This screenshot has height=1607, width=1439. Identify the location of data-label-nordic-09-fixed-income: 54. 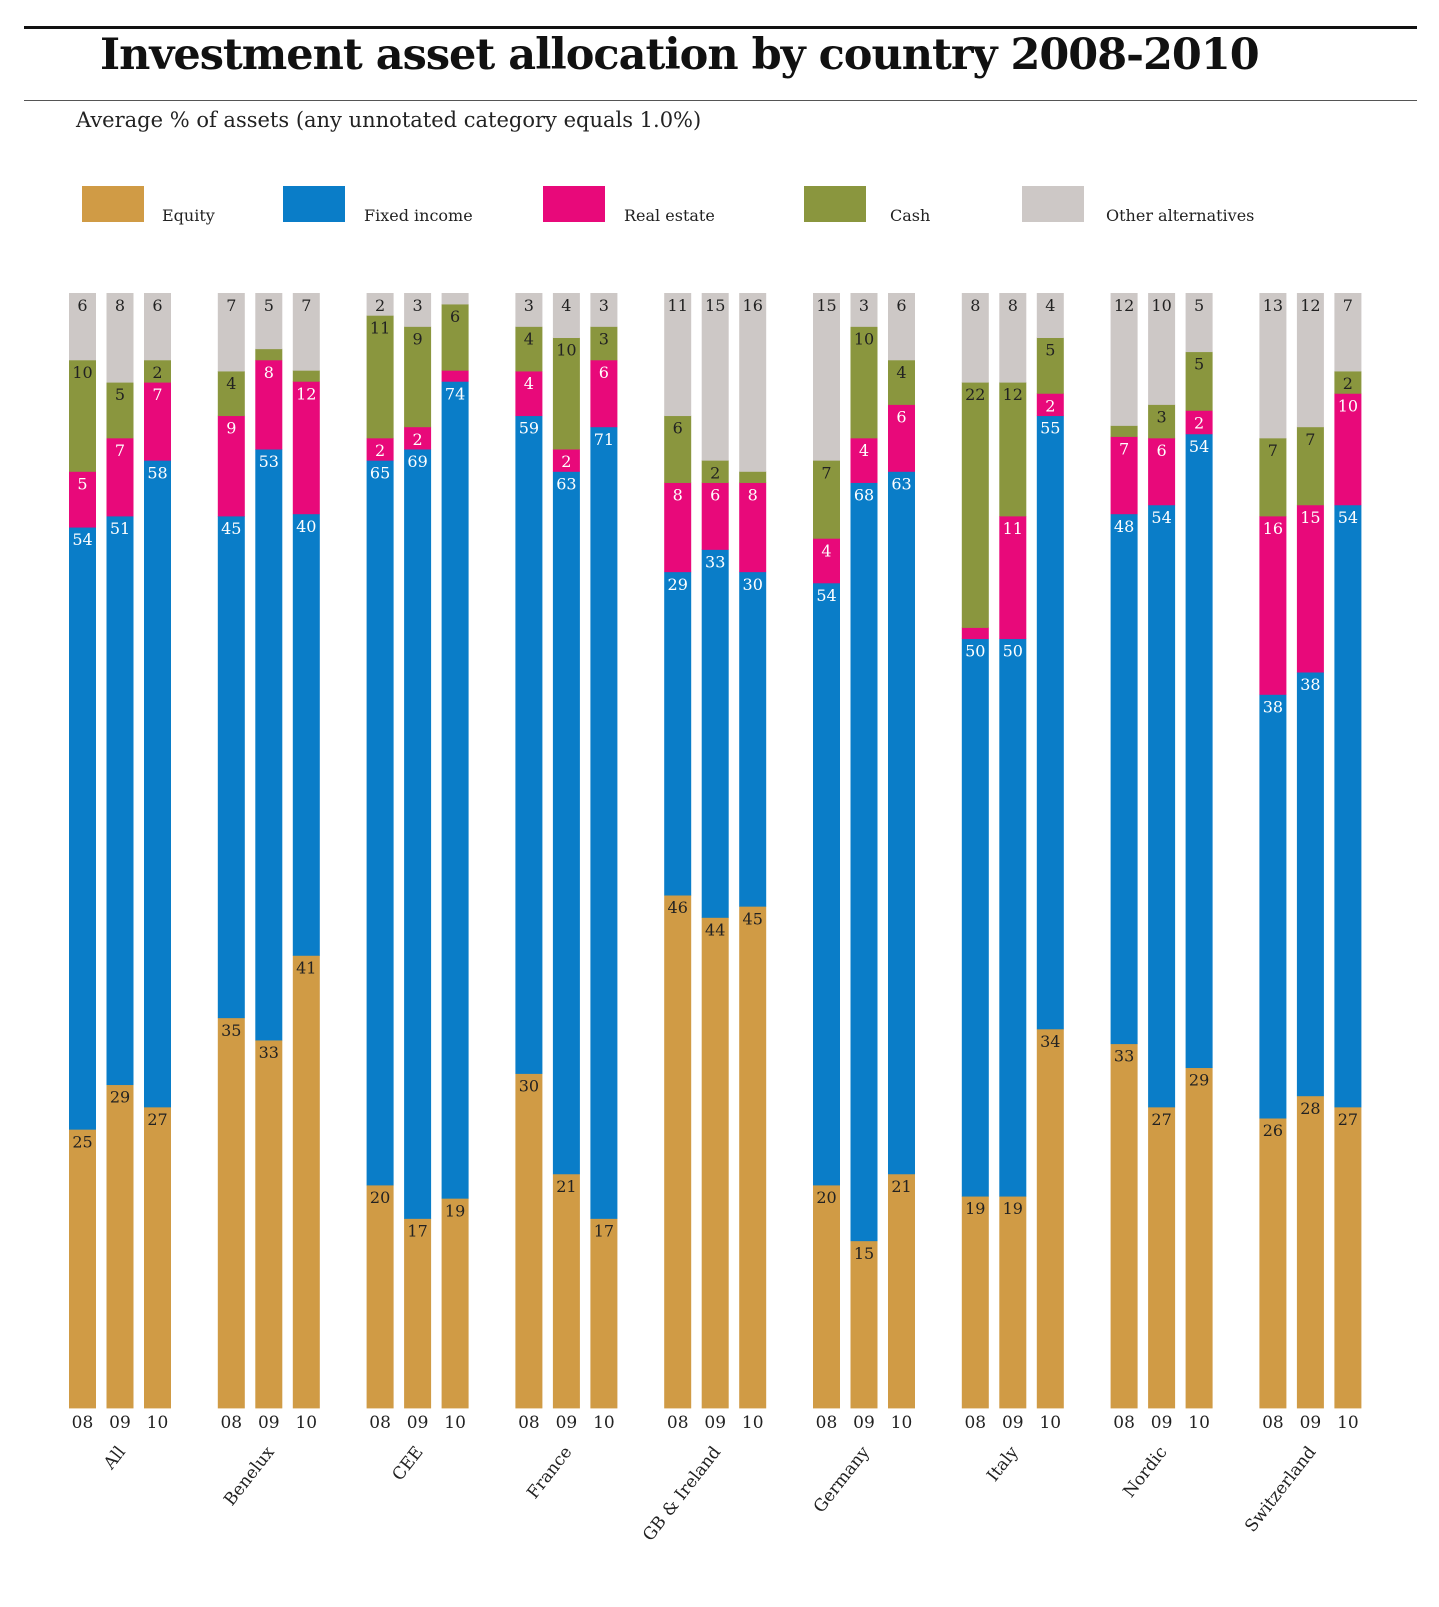
(1161, 517).